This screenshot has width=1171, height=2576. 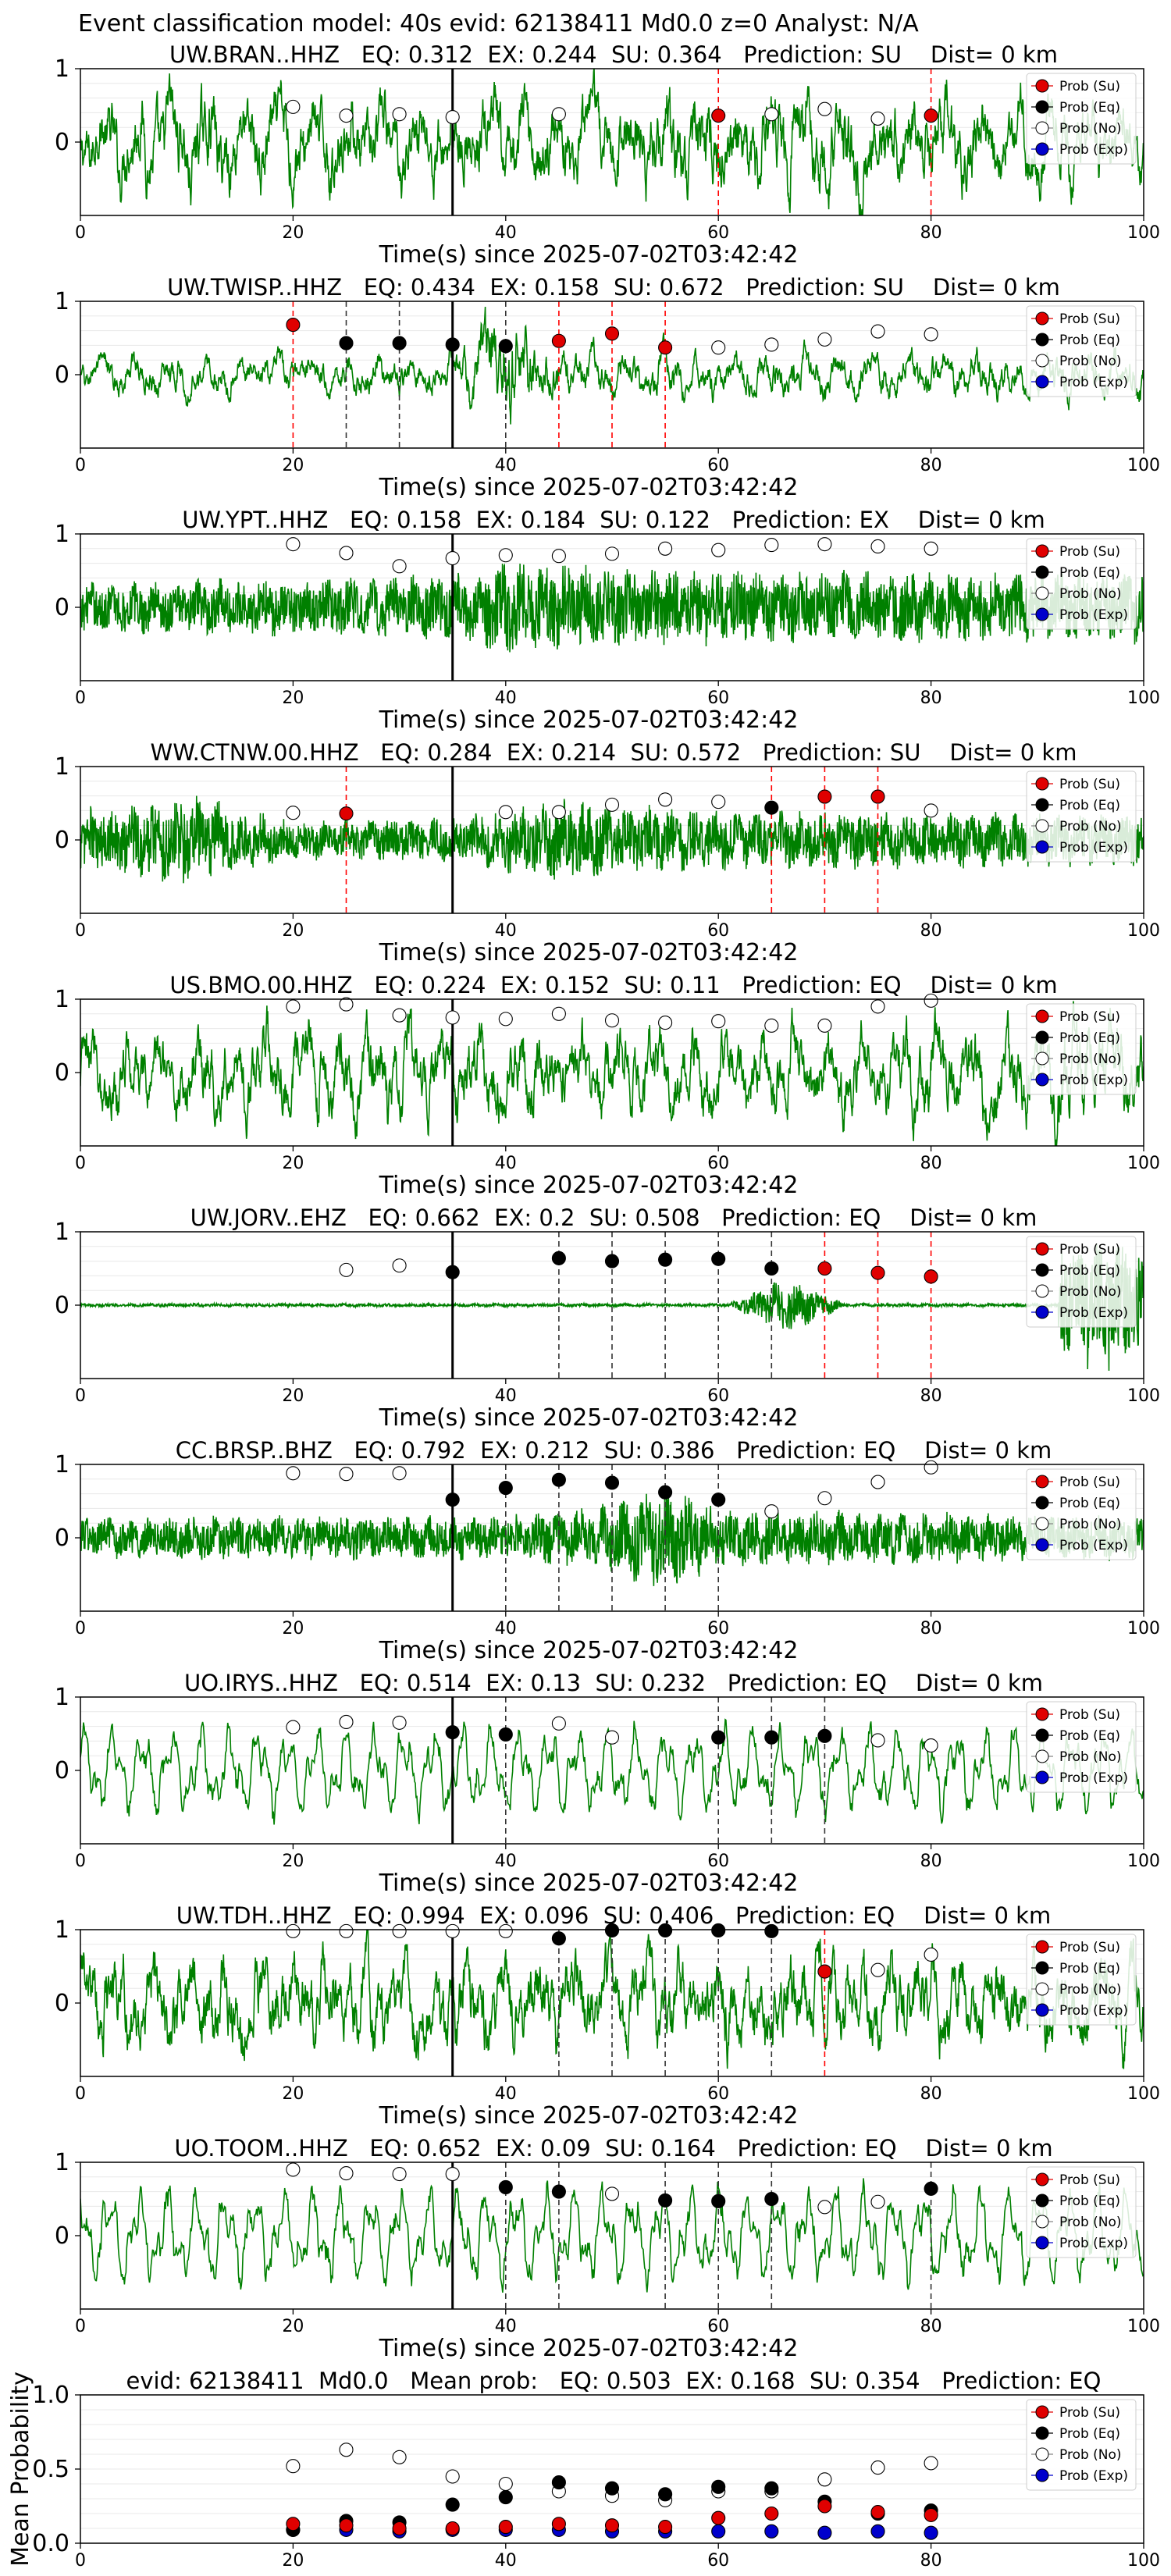 I want to click on x-tick-label: 40, so click(x=506, y=2326).